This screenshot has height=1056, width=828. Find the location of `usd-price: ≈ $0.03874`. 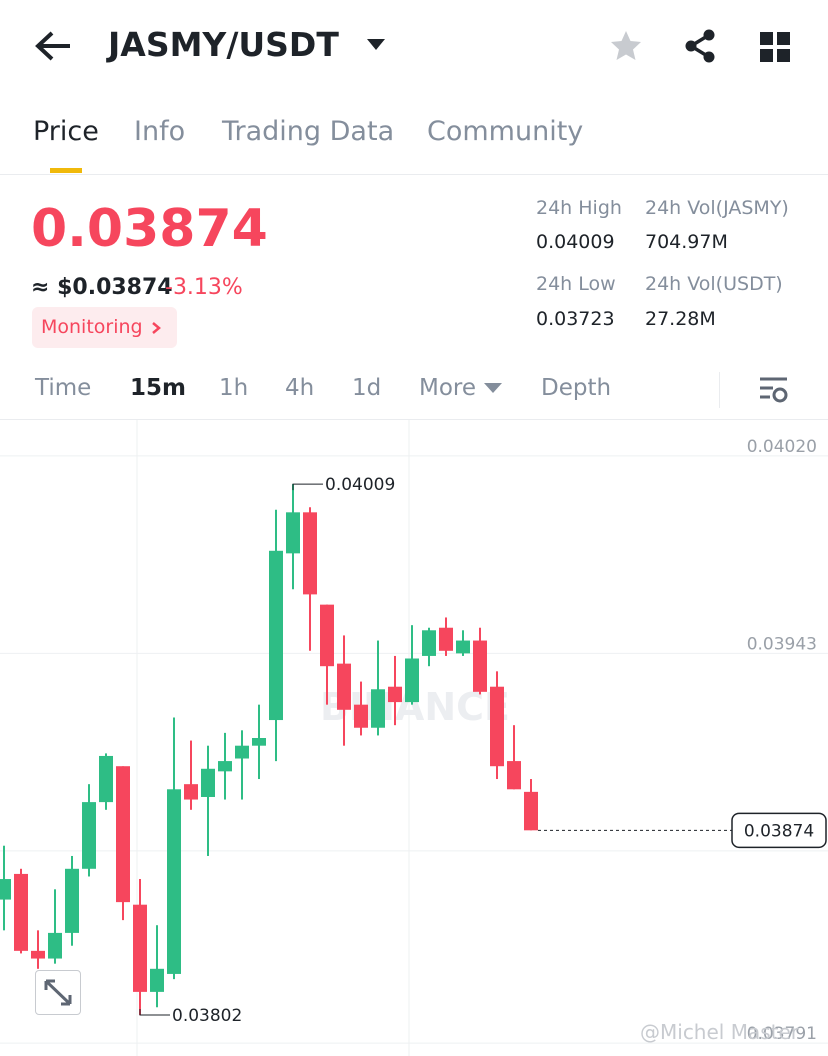

usd-price: ≈ $0.03874 is located at coordinates (102, 287).